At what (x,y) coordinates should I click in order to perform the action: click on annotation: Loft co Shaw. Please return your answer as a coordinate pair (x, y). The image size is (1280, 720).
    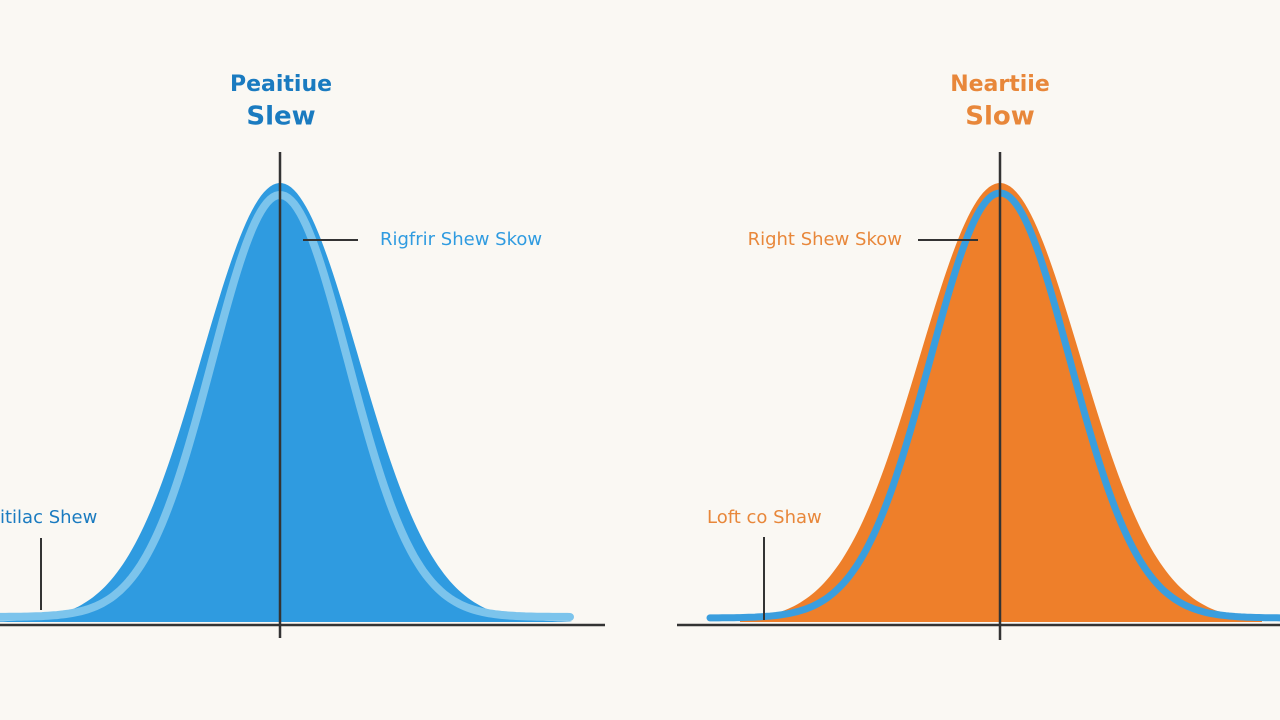
    Looking at the image, I should click on (764, 517).